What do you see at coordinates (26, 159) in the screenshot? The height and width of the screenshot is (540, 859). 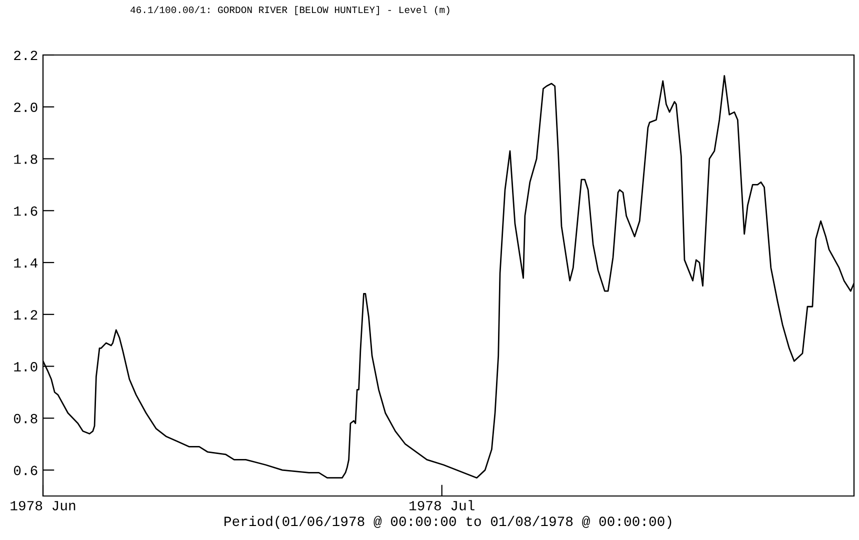 I see `y-tick-label: 1.8` at bounding box center [26, 159].